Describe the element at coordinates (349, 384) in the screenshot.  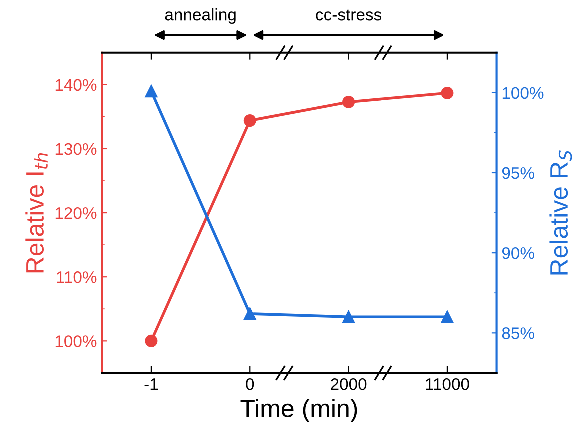
I see `x-tick-label: 2000` at that location.